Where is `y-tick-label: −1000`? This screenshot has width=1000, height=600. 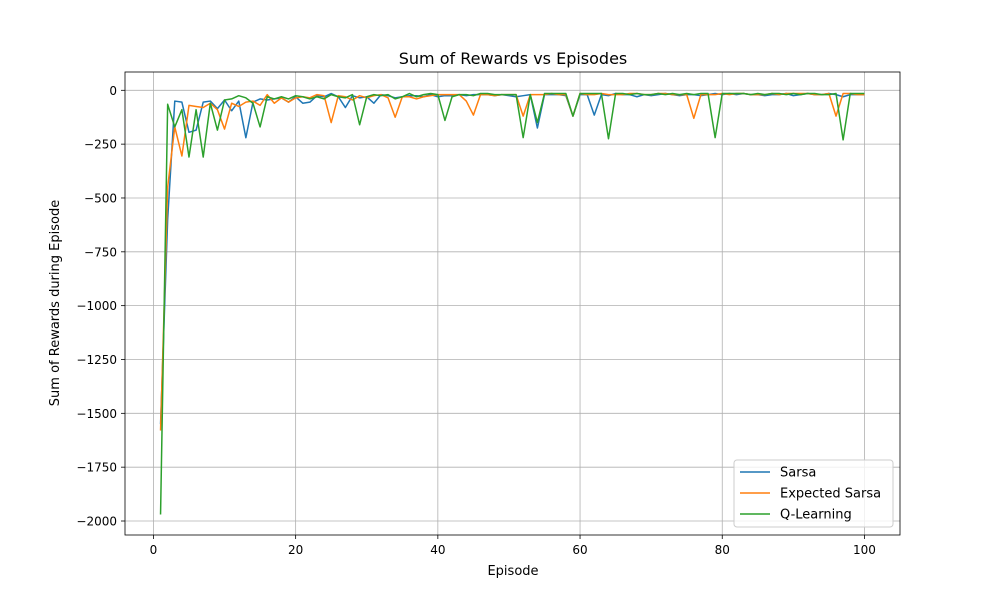 y-tick-label: −1000 is located at coordinates (96, 306).